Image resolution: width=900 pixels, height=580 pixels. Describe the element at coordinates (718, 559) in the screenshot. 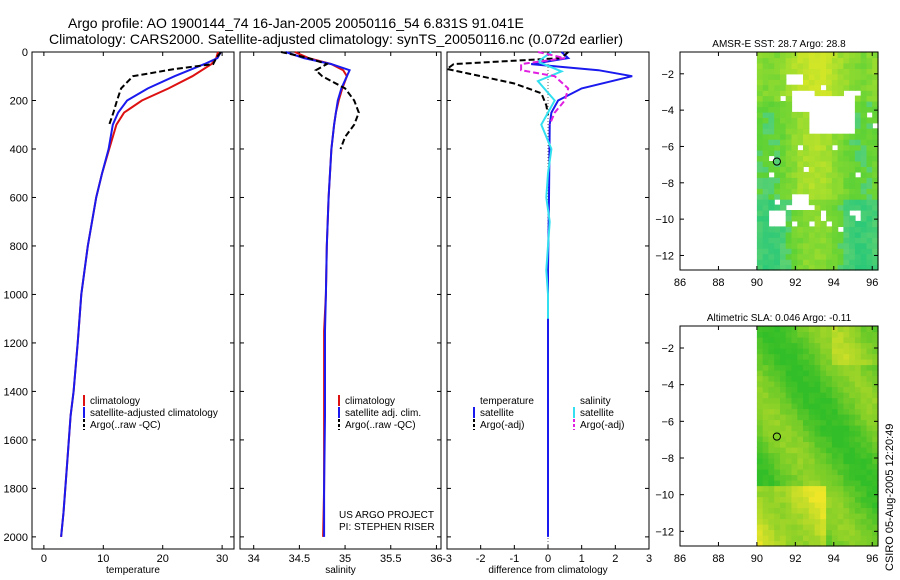

I see `sla-lon-tick-label: 88` at that location.